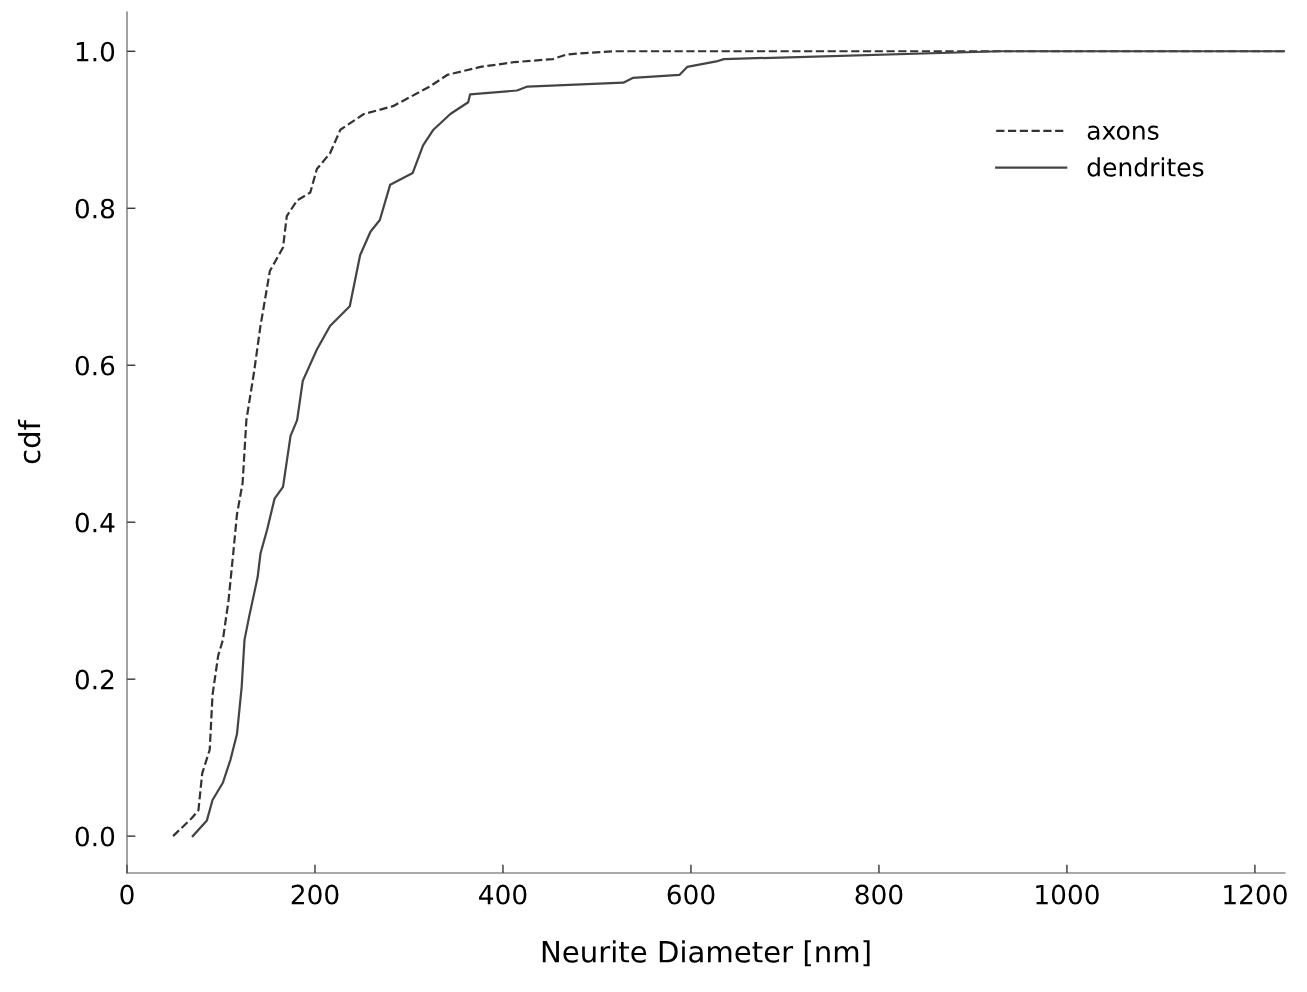 The image size is (1307, 992). Describe the element at coordinates (95, 522) in the screenshot. I see `y-tick-label: 0.4` at that location.